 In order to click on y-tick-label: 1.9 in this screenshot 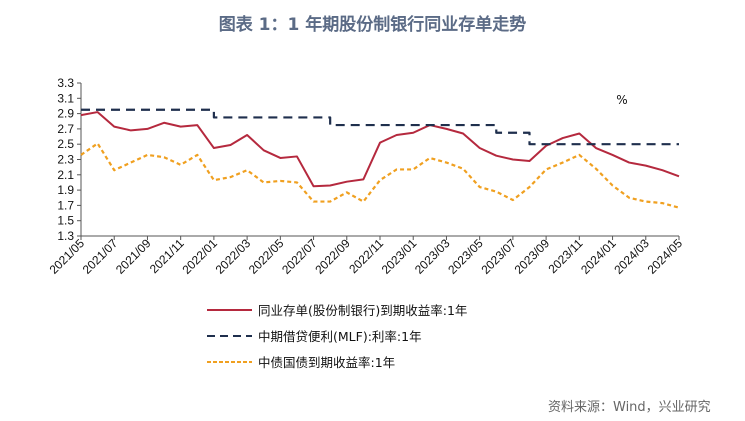, I will do `click(65, 190)`.